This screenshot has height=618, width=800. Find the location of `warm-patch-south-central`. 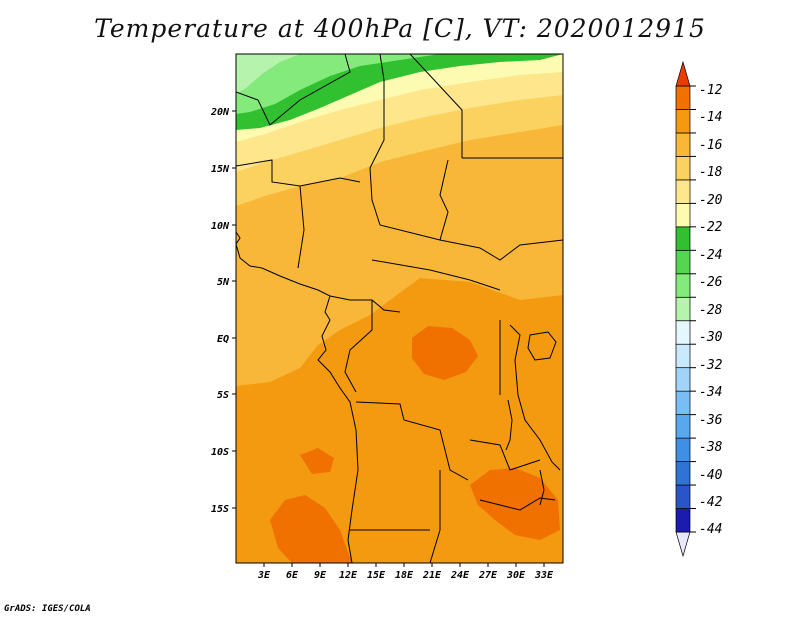

warm-patch-south-central is located at coordinates (317, 461).